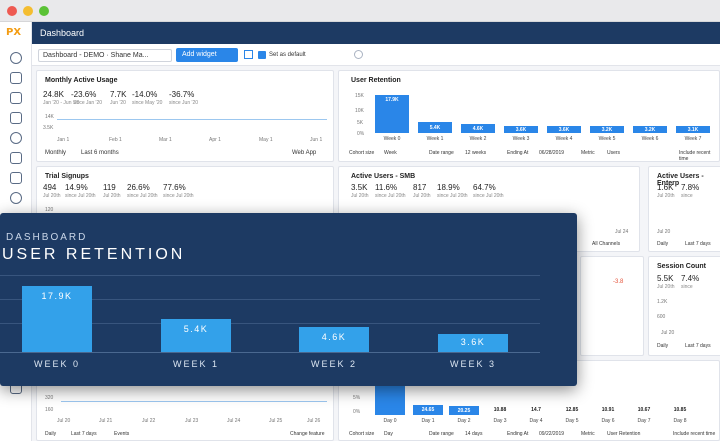 This screenshot has width=720, height=441. What do you see at coordinates (476, 153) in the screenshot?
I see `date-range-select: 12 weeks` at bounding box center [476, 153].